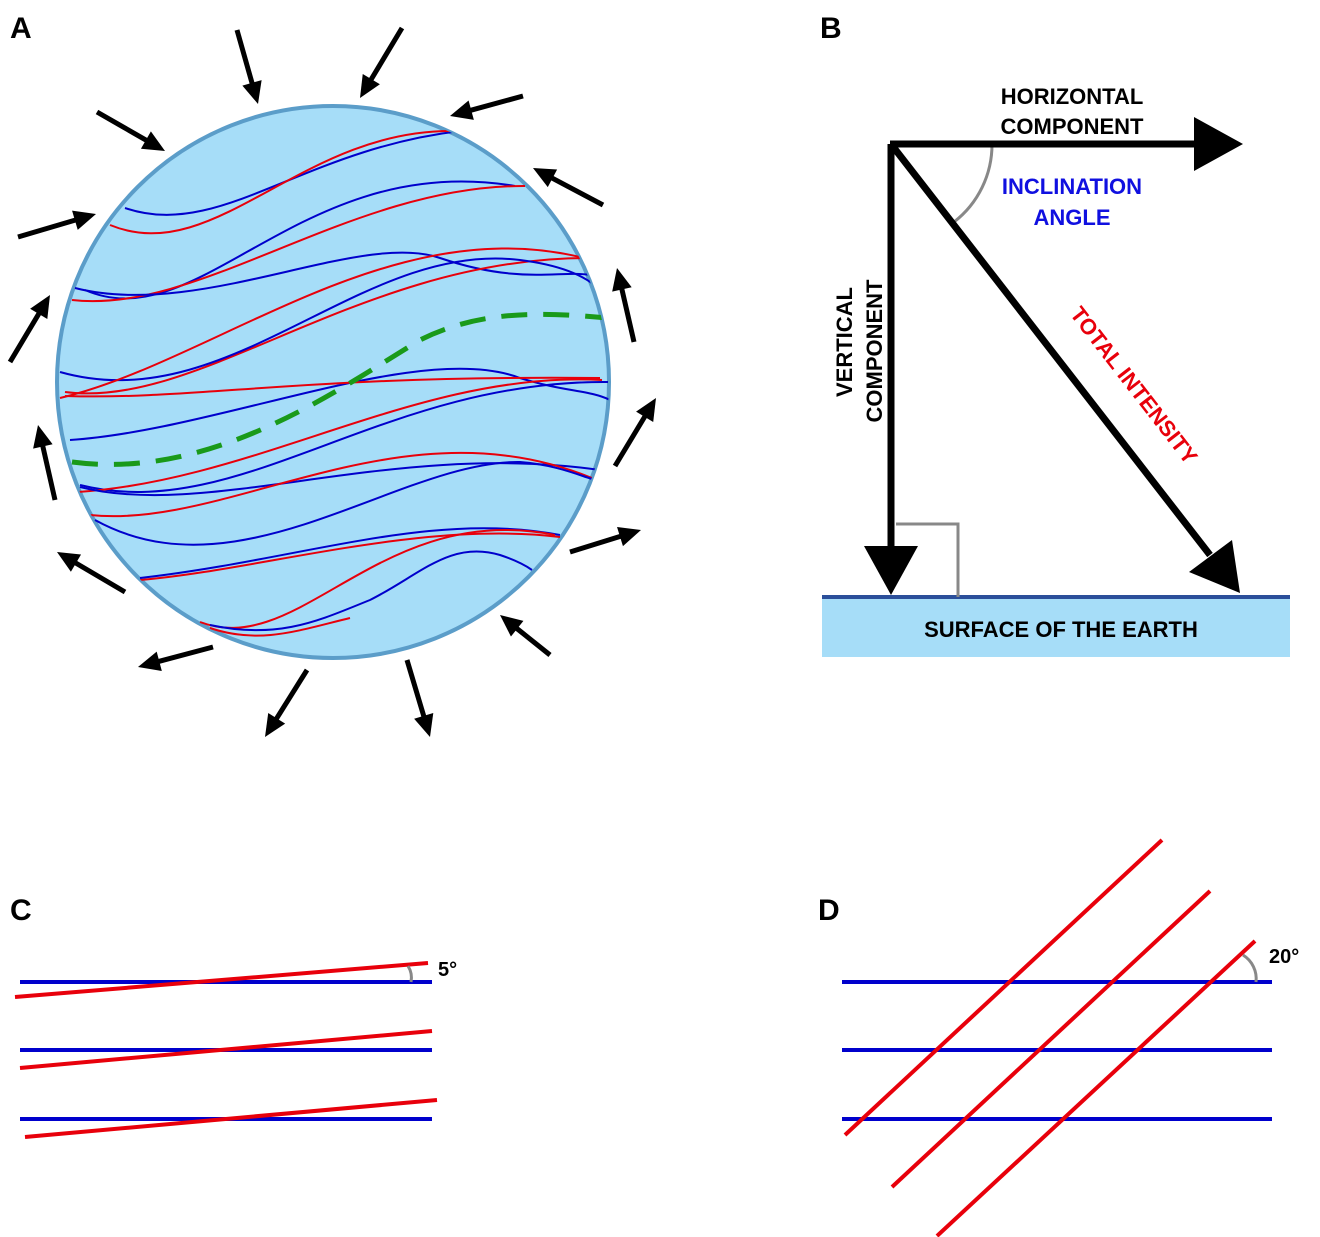  I want to click on magnetic-equator-dashed-line, so click(340, 389).